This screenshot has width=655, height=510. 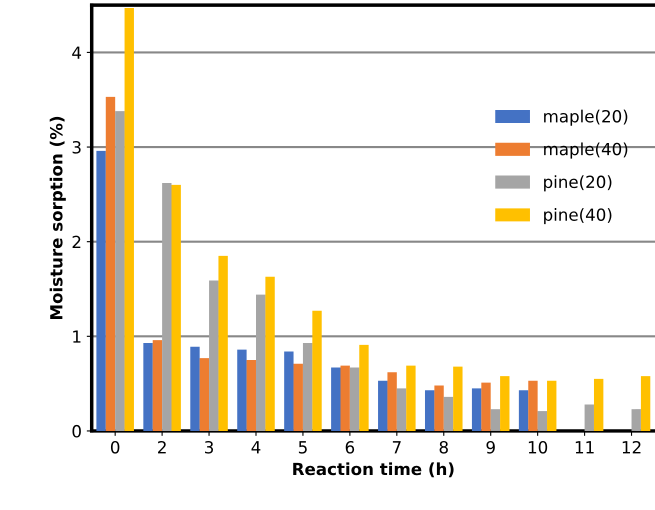 I want to click on x-tick-label: 12, so click(x=631, y=447).